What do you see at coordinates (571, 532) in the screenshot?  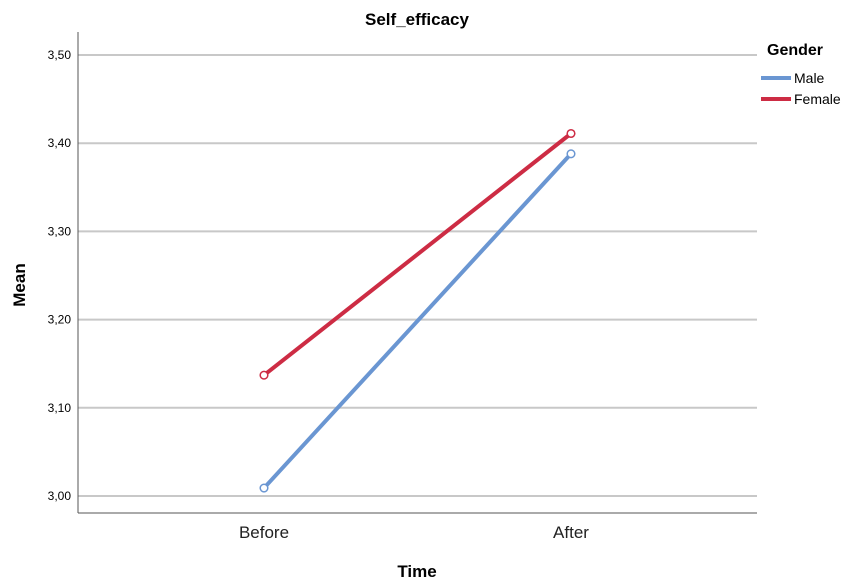 I see `x-tick-label: After` at bounding box center [571, 532].